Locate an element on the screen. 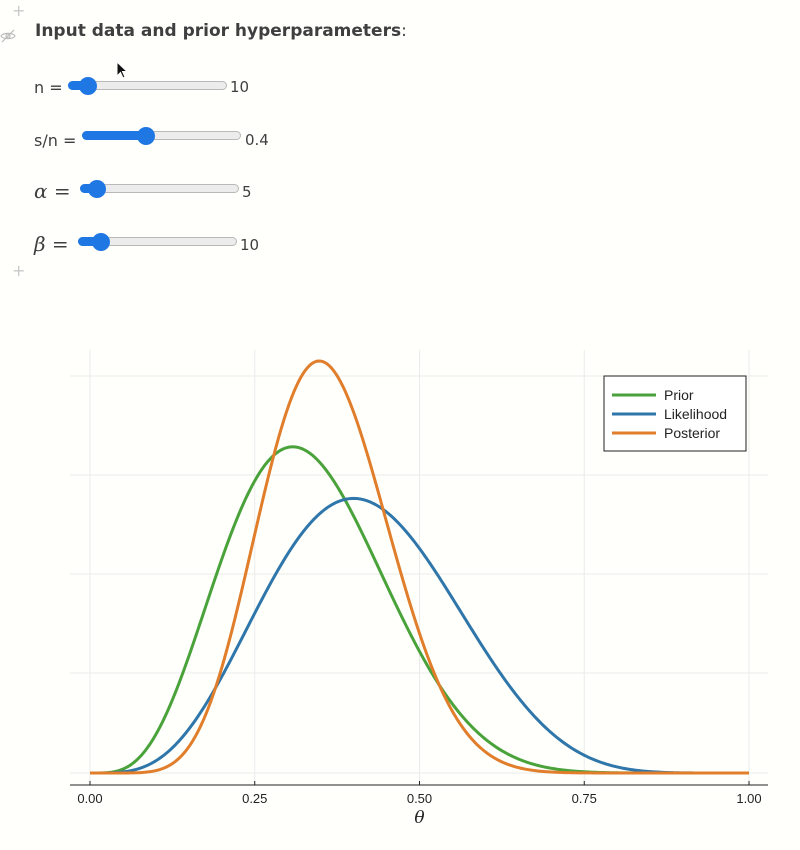  beta-label: β = is located at coordinates (51, 244).